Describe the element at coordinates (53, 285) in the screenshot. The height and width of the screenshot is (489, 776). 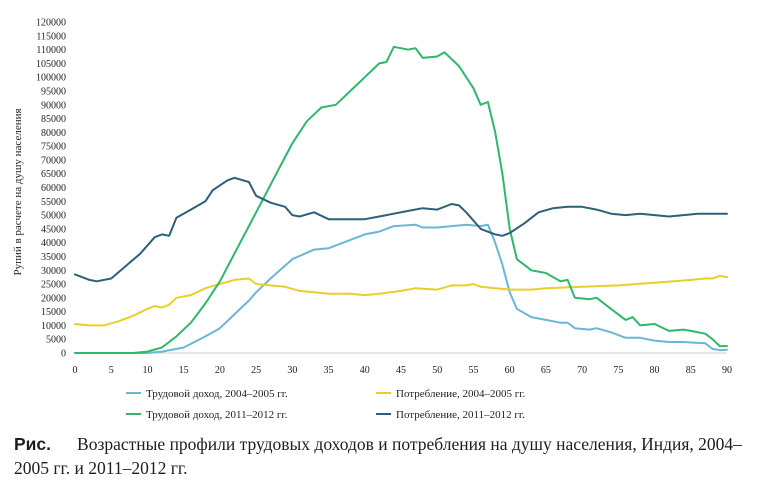
I see `y-tick-label: 25000` at that location.